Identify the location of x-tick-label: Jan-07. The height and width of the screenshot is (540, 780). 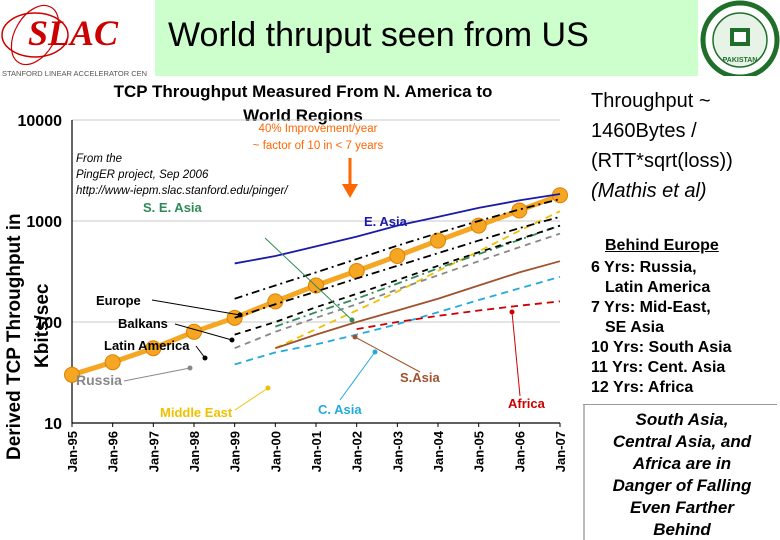
(560, 451).